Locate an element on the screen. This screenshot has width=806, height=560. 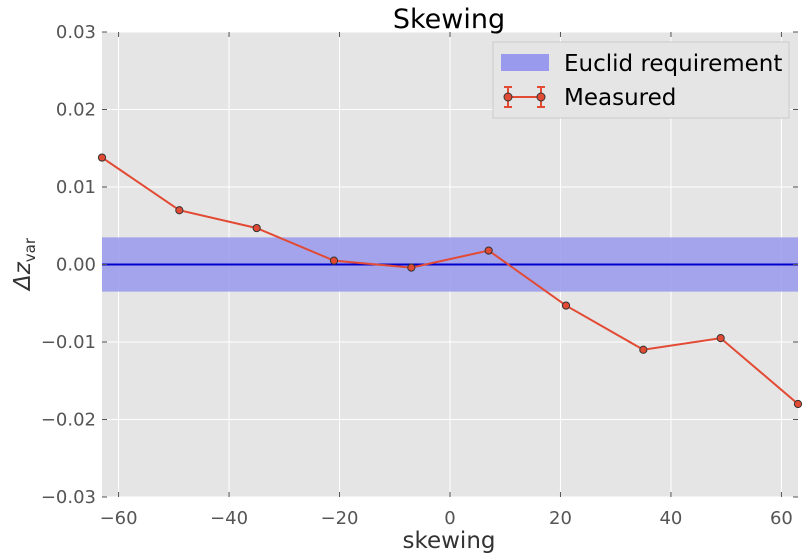
legend-measured-swatch is located at coordinates (524, 97).